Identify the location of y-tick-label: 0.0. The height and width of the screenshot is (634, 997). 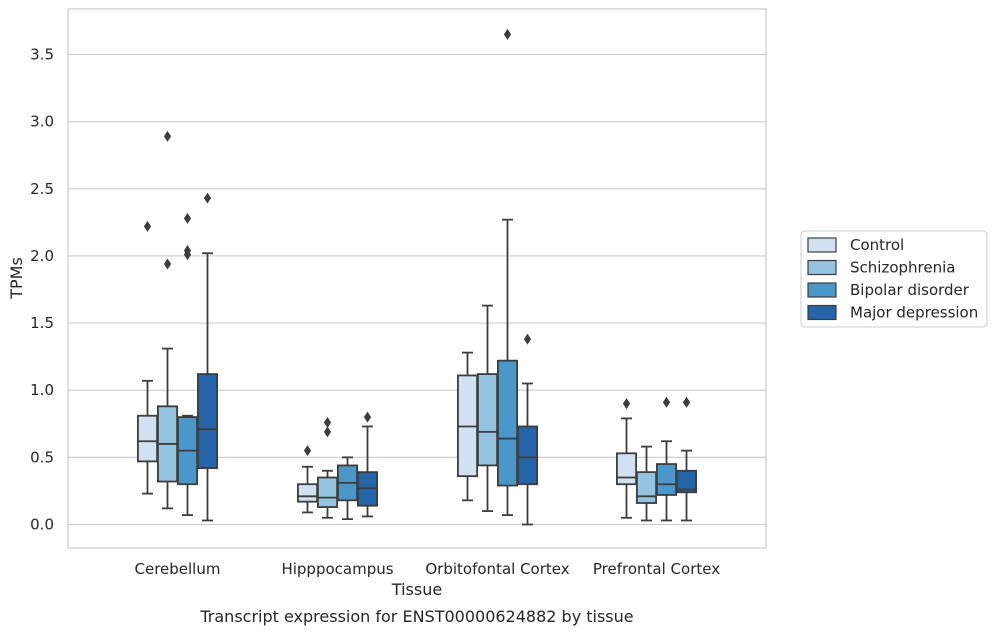
(42, 525).